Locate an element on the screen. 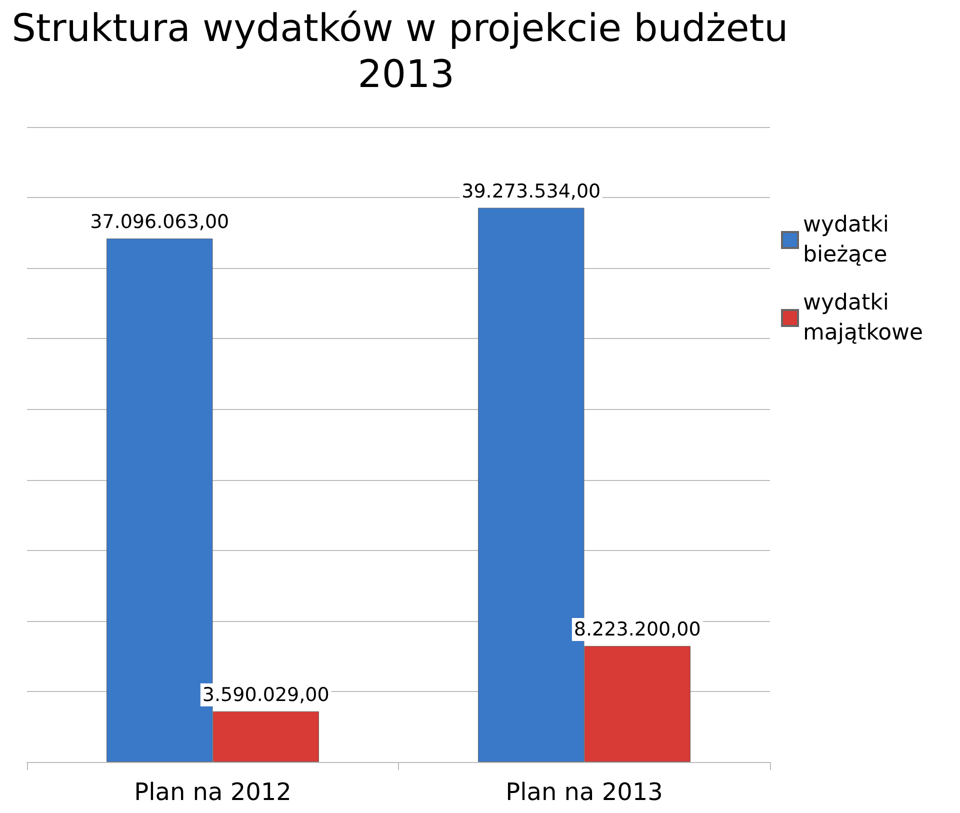  legend-label: wydatki bieżące is located at coordinates (849, 240).